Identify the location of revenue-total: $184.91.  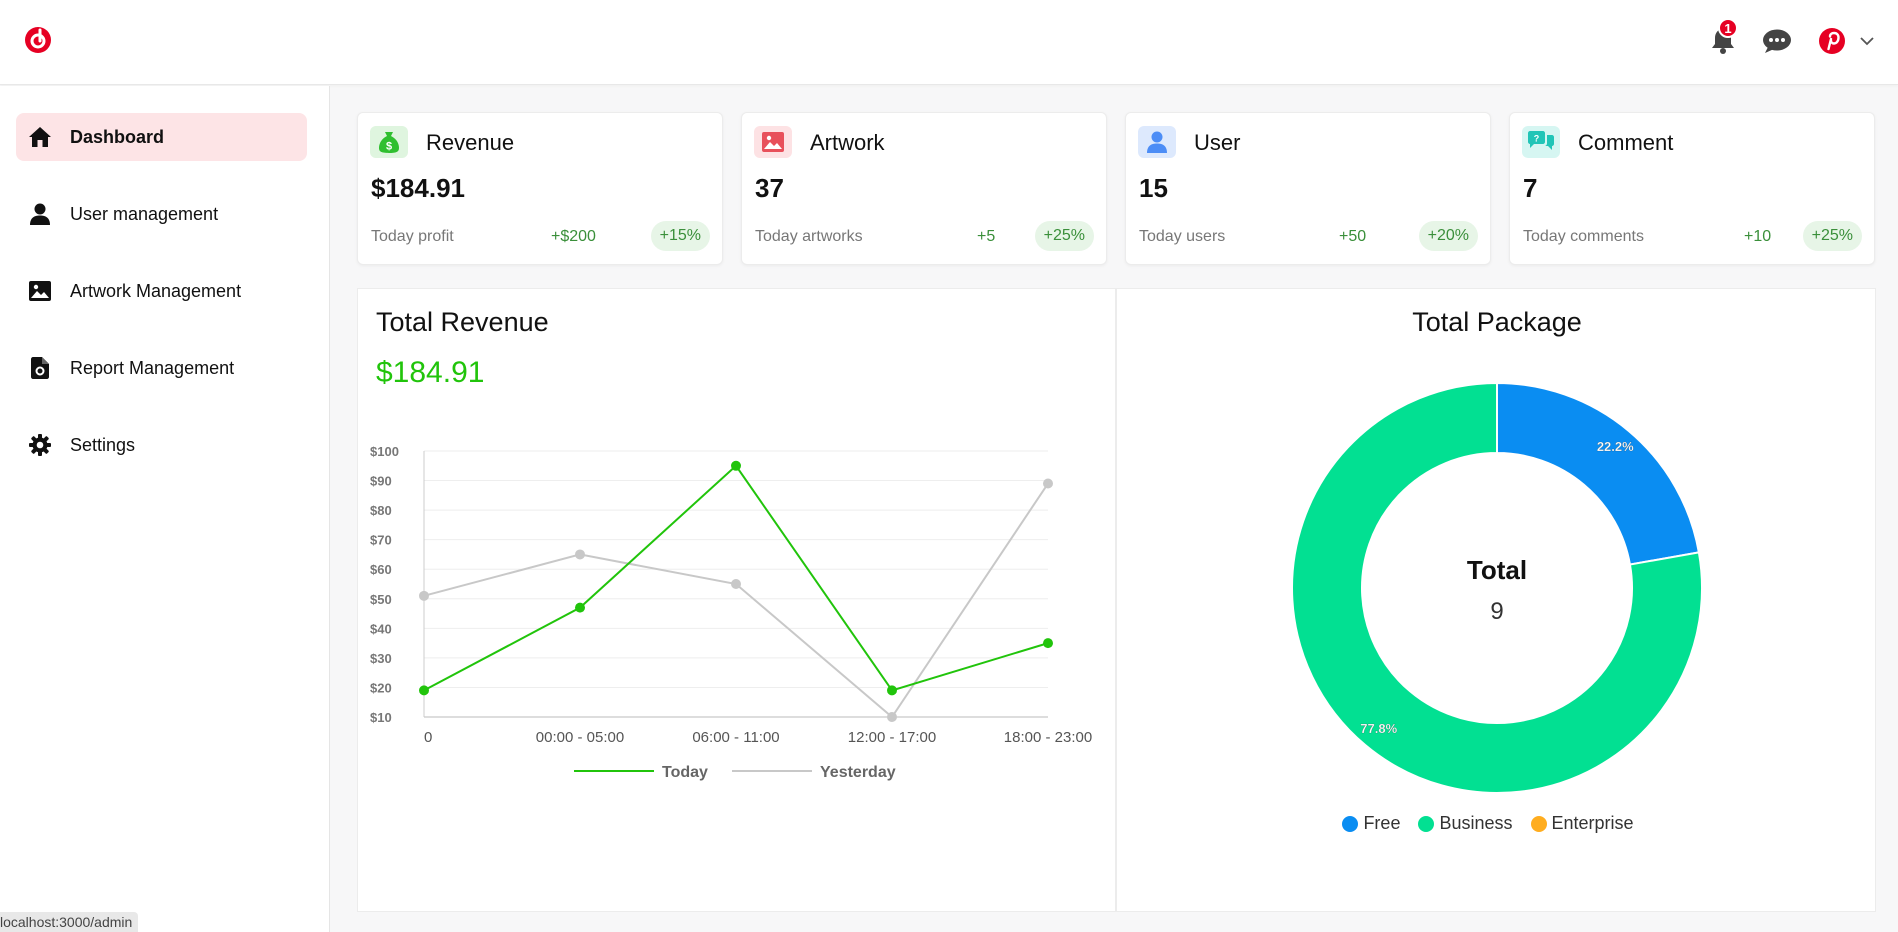
(430, 372).